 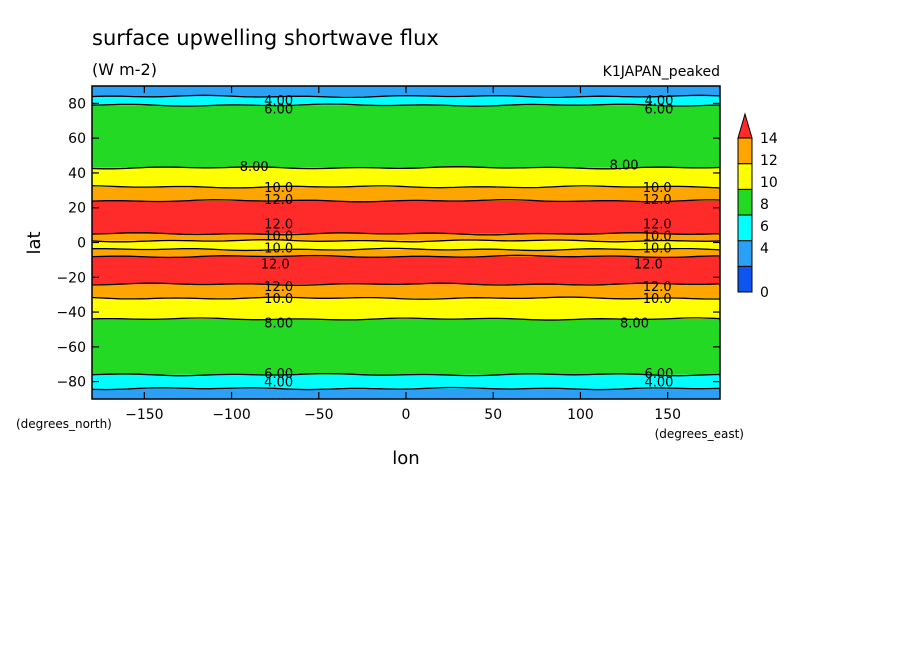 What do you see at coordinates (658, 383) in the screenshot?
I see `contour-label-27: 4.00` at bounding box center [658, 383].